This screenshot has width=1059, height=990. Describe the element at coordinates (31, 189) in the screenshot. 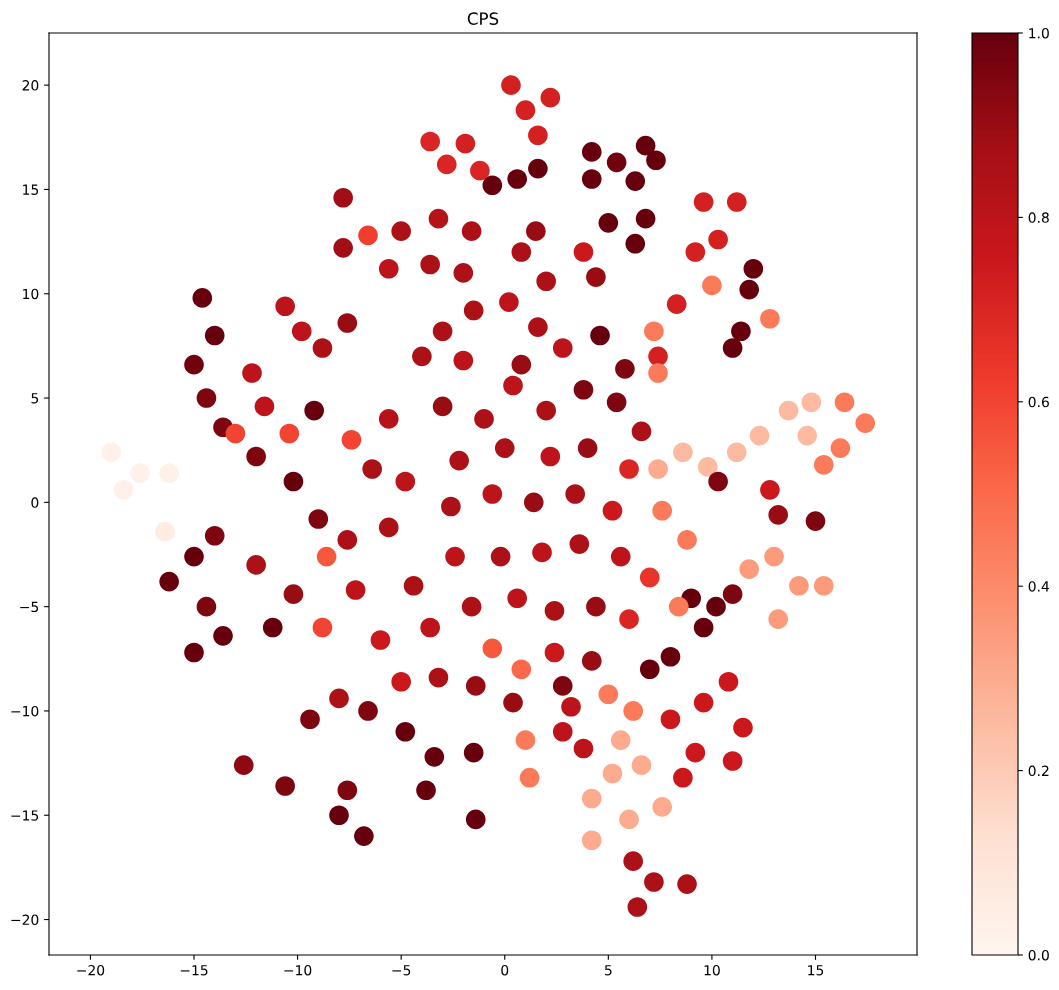

I see `y-tick-label: 15` at that location.